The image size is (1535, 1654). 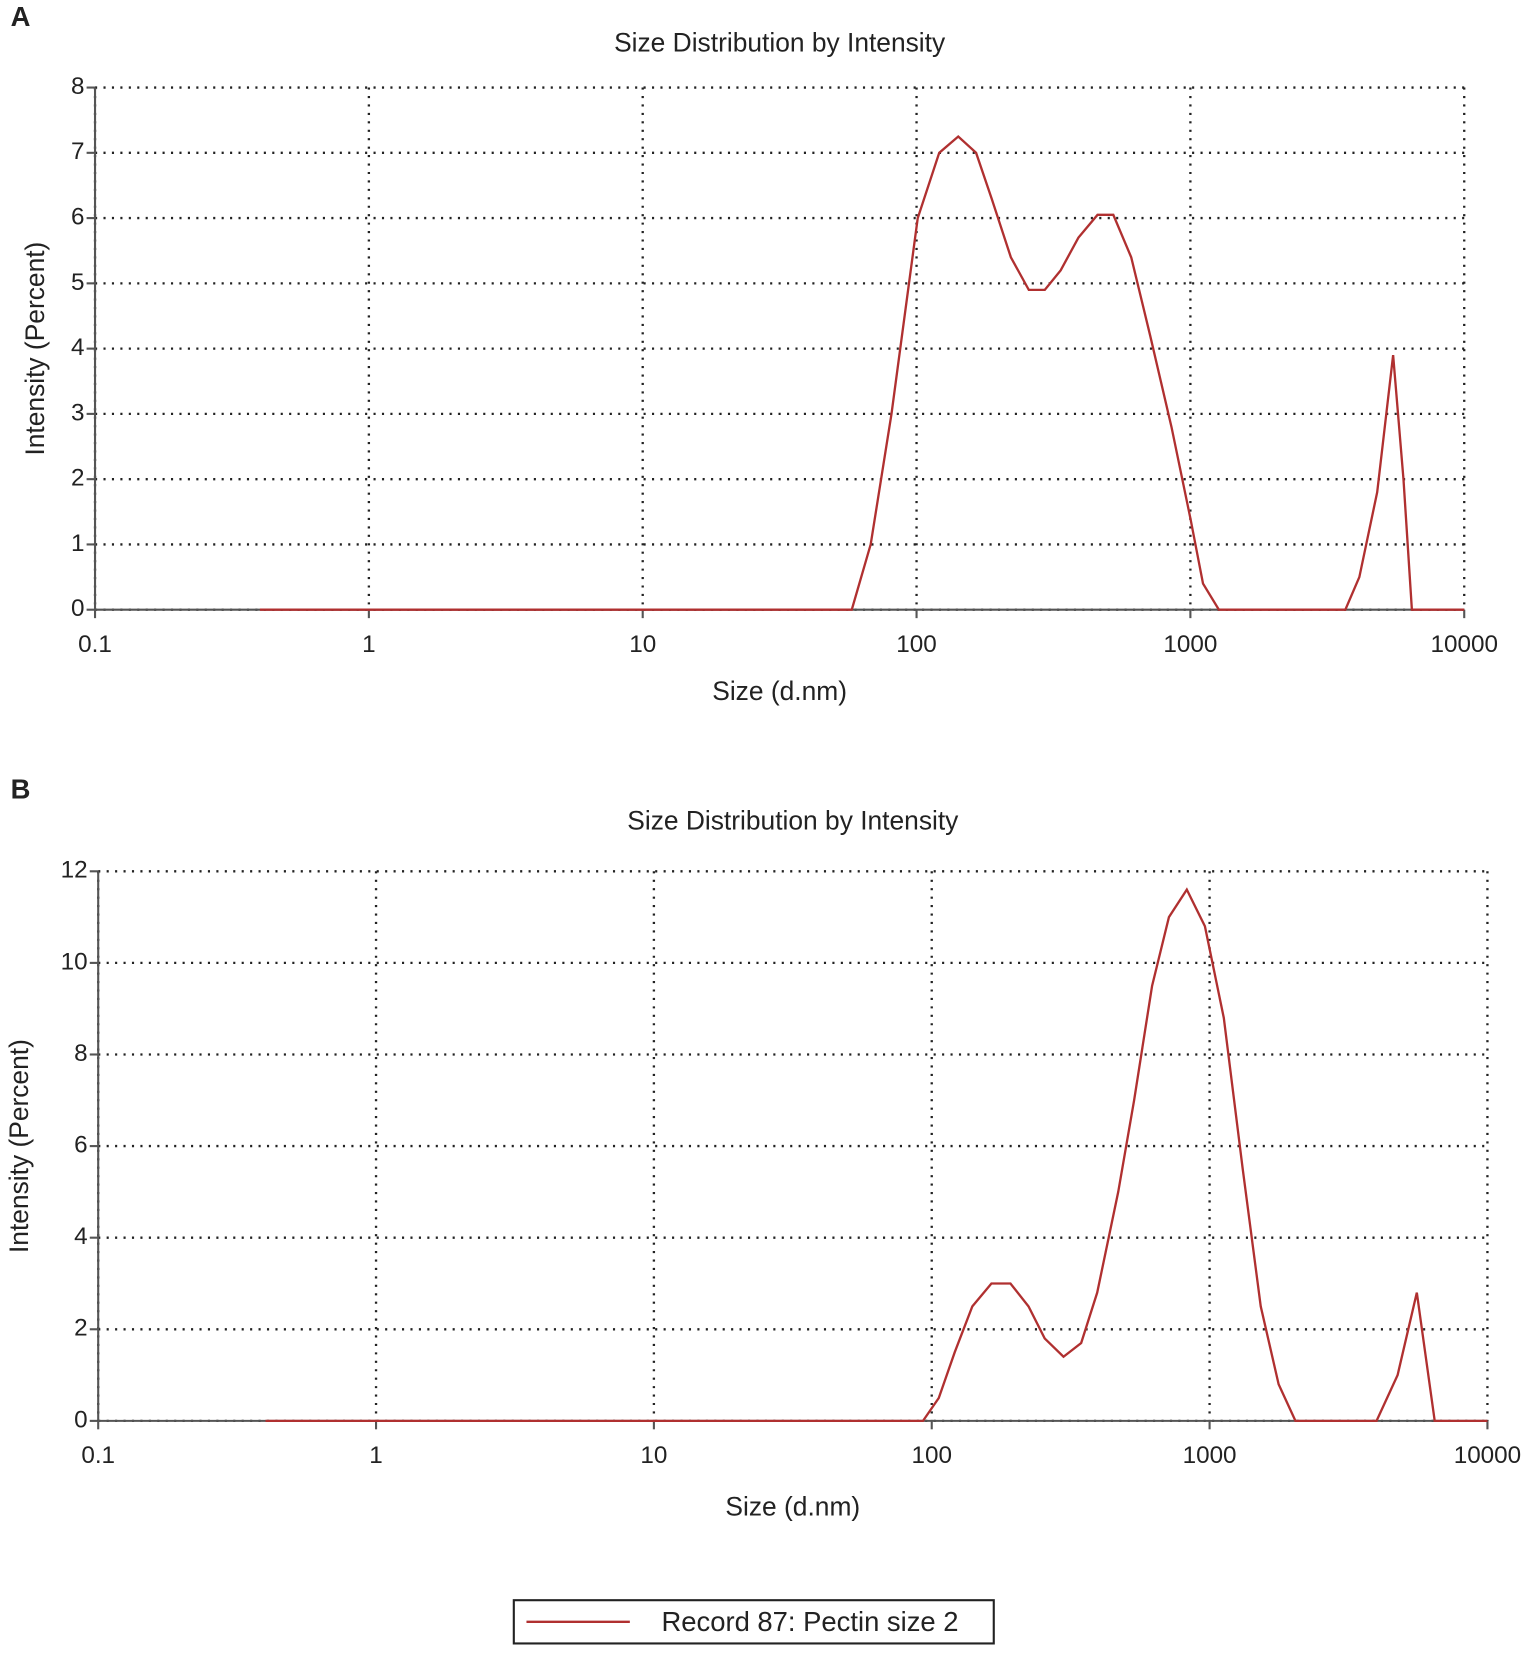 What do you see at coordinates (78, 282) in the screenshot?
I see `y-tick-label: 5` at bounding box center [78, 282].